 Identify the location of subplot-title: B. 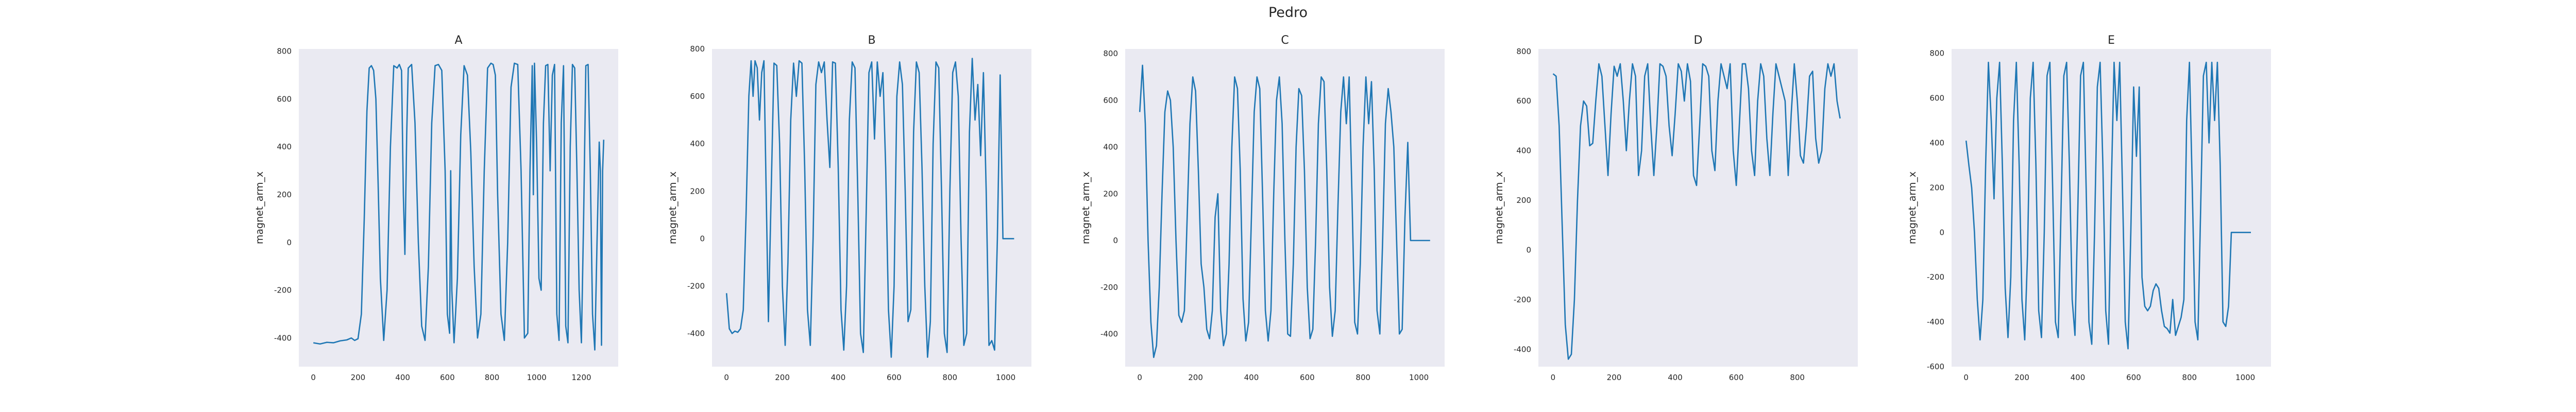
(871, 41).